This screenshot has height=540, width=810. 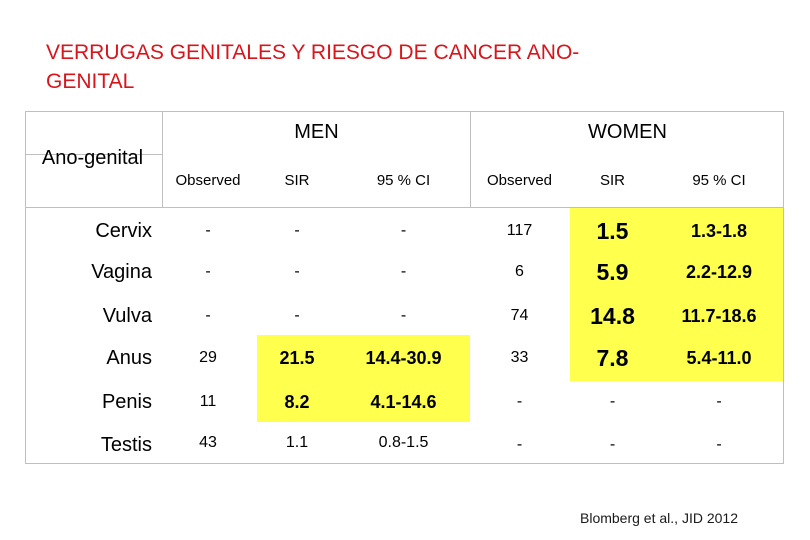 What do you see at coordinates (719, 315) in the screenshot?
I see `cell-women-ci: 11.7-18.6` at bounding box center [719, 315].